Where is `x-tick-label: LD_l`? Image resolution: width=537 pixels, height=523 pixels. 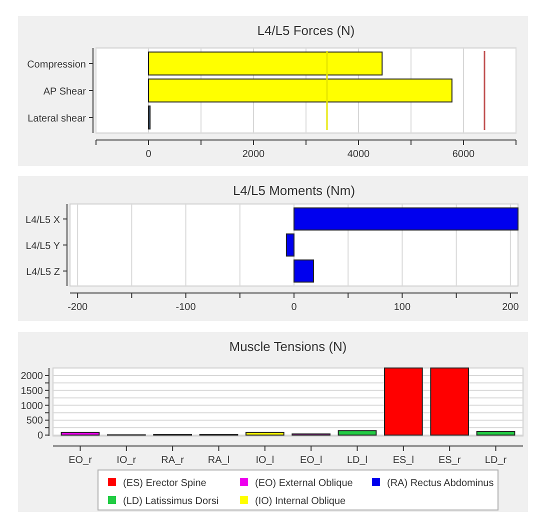
x-tick-label: LD_l is located at coordinates (357, 460).